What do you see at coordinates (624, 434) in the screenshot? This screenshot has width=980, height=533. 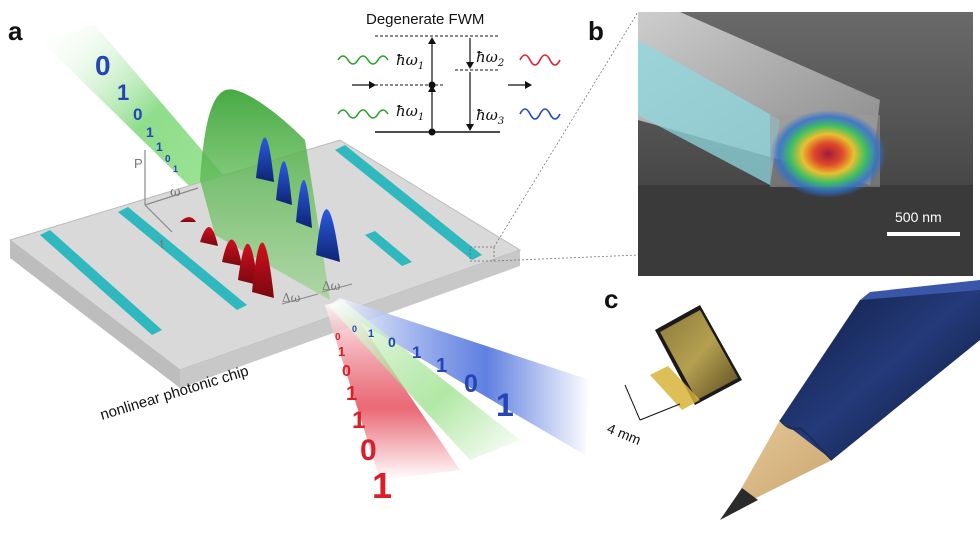 I see `chip-size-label: 4 mm` at bounding box center [624, 434].